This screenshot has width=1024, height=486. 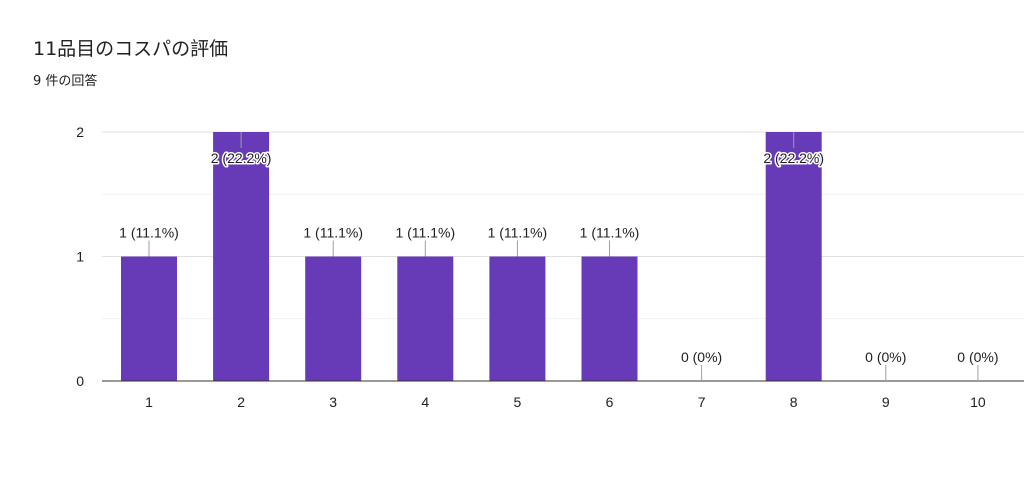 What do you see at coordinates (80, 381) in the screenshot?
I see `y-tick-label: 0` at bounding box center [80, 381].